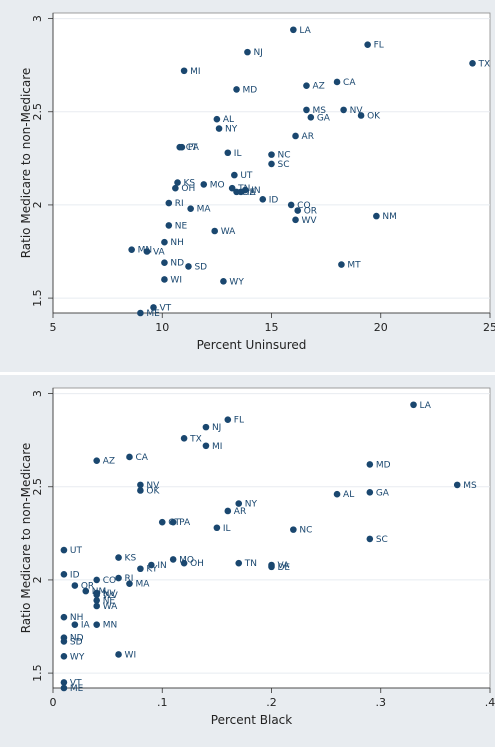  I want to click on point-label: ME, so click(153, 314).